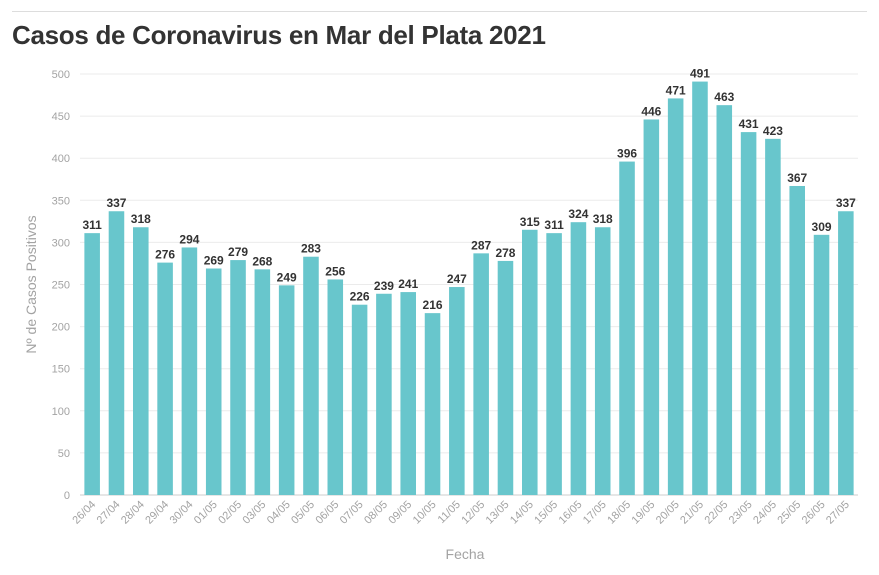  I want to click on y-tick-label: 450, so click(61, 117).